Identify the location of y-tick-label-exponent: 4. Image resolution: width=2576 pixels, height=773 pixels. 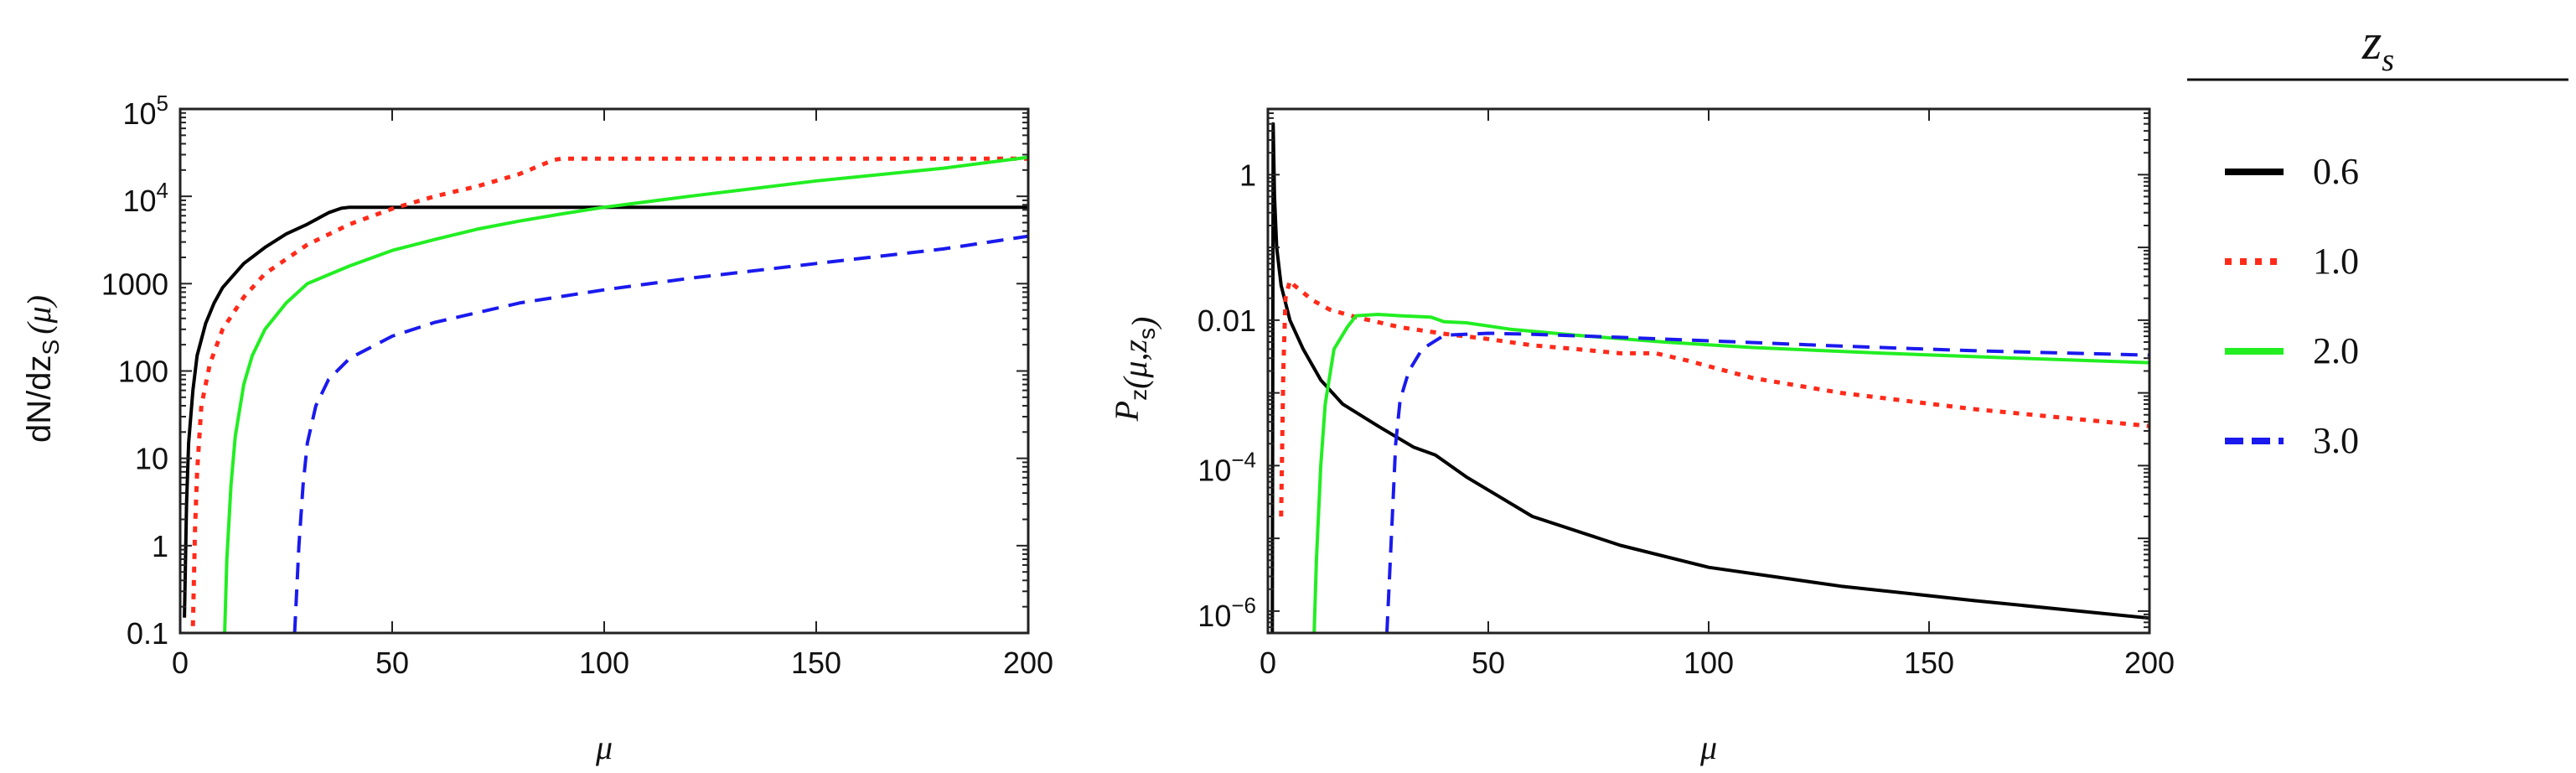
(162, 190).